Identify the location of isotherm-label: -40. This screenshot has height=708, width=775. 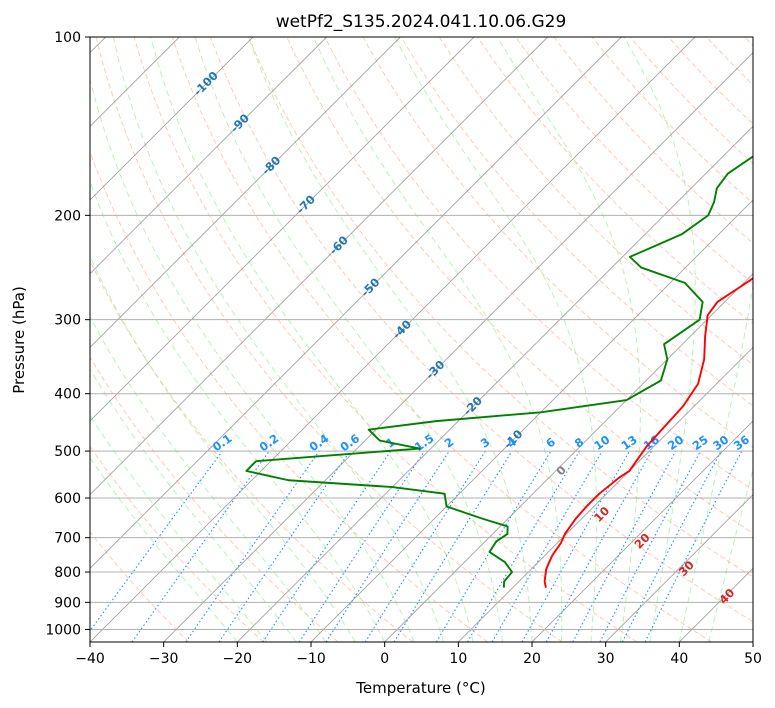
(402, 329).